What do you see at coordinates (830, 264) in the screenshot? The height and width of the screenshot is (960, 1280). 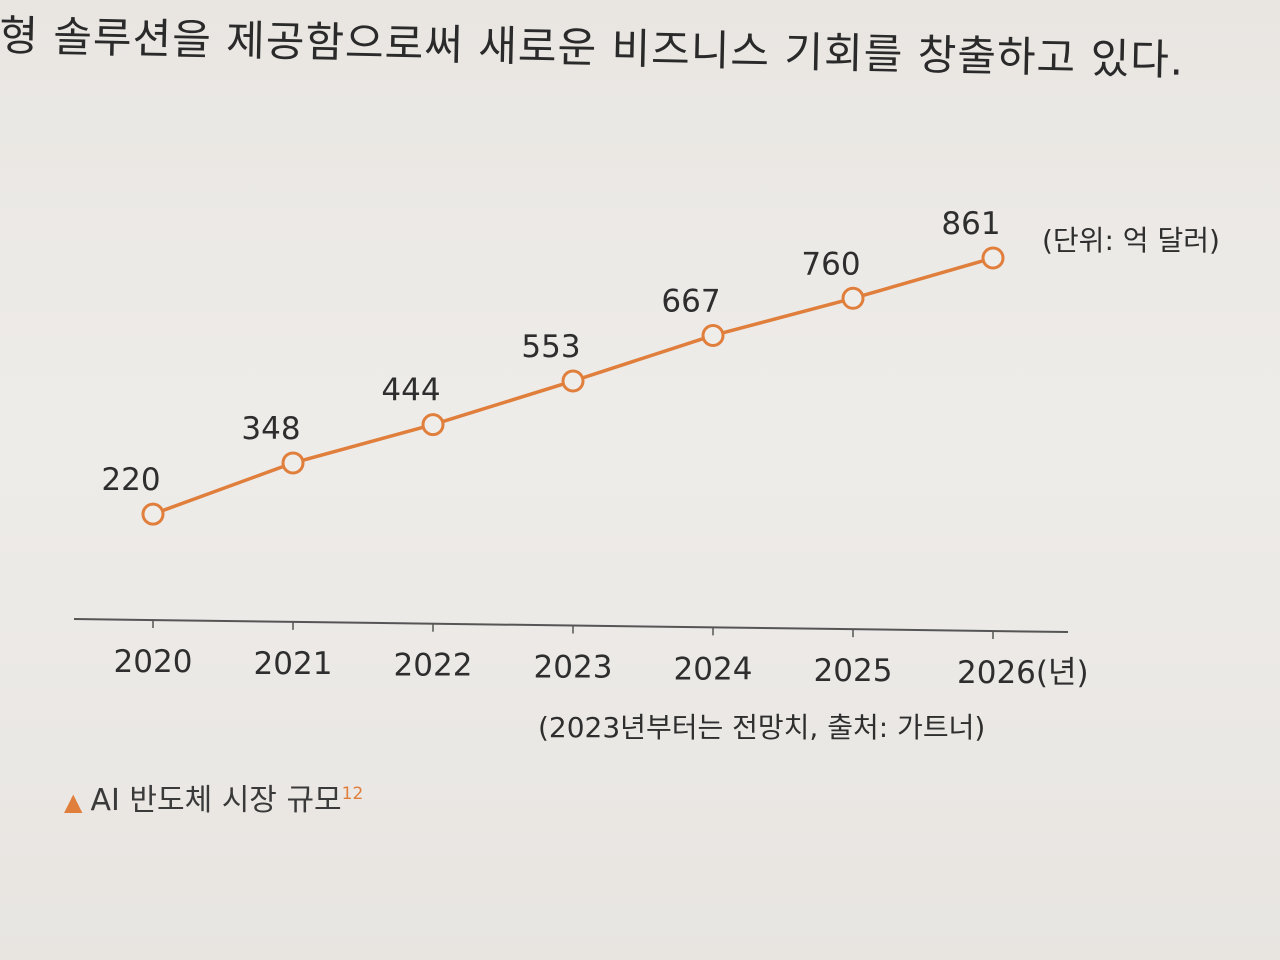 I see `data-label: 760` at bounding box center [830, 264].